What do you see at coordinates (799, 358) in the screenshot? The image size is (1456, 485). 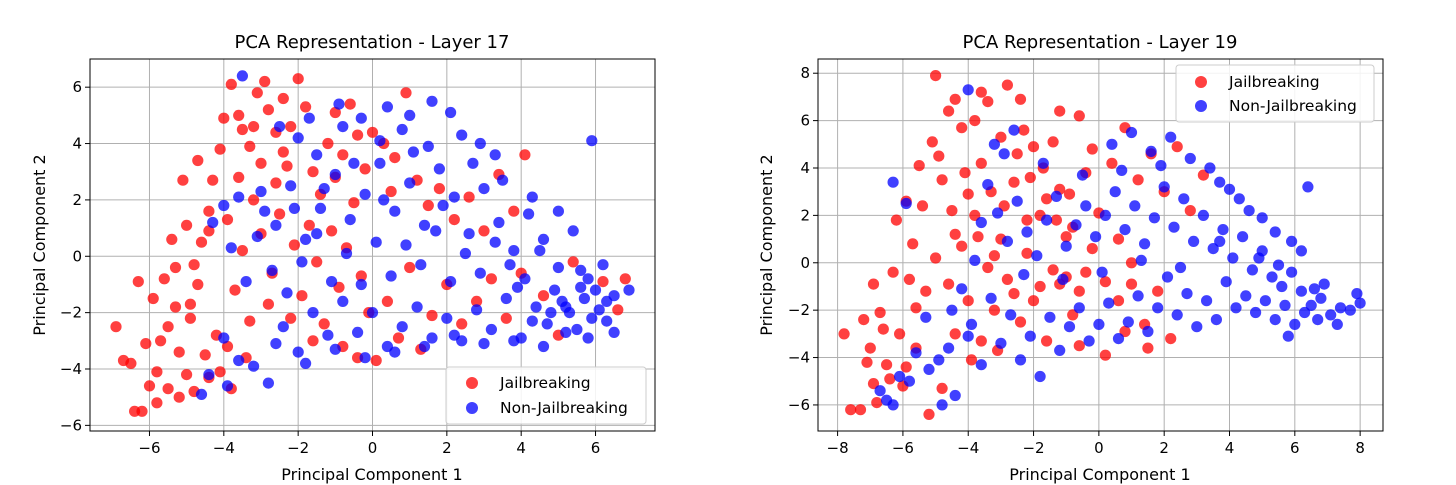 I see `y-tick-label: −4` at bounding box center [799, 358].